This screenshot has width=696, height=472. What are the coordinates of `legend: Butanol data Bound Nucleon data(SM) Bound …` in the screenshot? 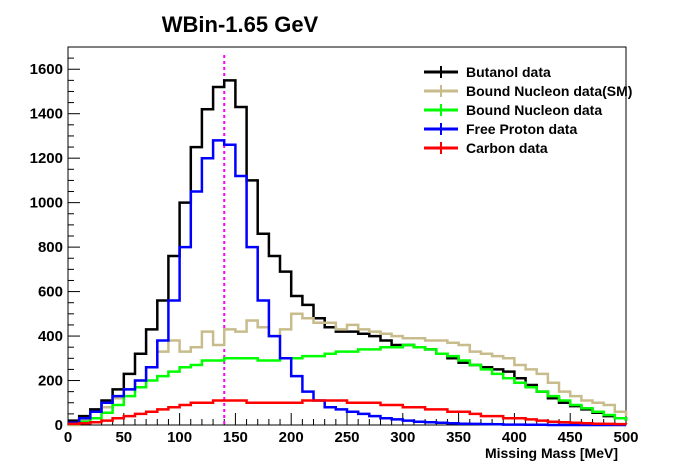 It's located at (528, 110).